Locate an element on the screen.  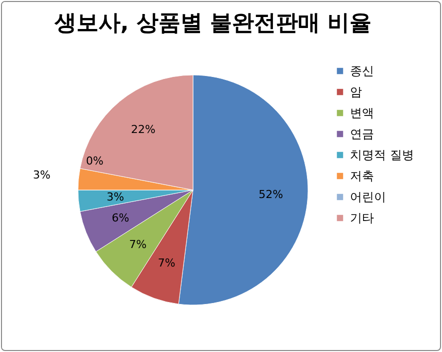
chart-title: 생보사, 상품별 불완전판매 비율 is located at coordinates (212, 23).